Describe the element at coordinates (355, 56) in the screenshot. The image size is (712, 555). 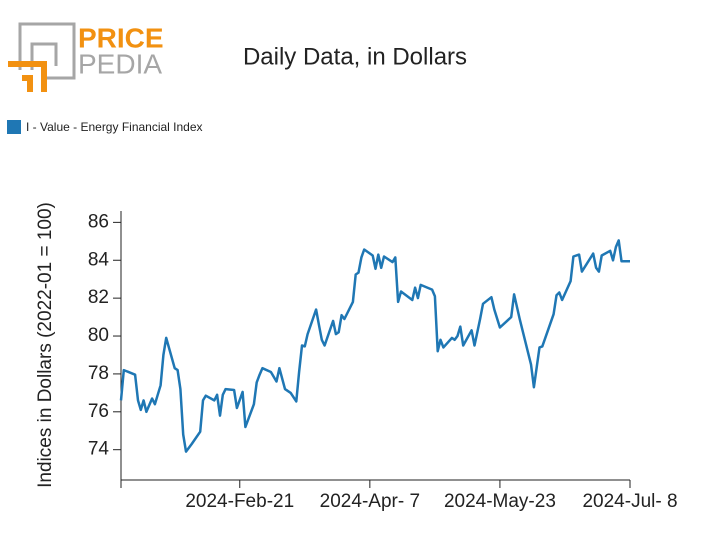
I see `chart-title: Daily Data, in Dollars` at that location.